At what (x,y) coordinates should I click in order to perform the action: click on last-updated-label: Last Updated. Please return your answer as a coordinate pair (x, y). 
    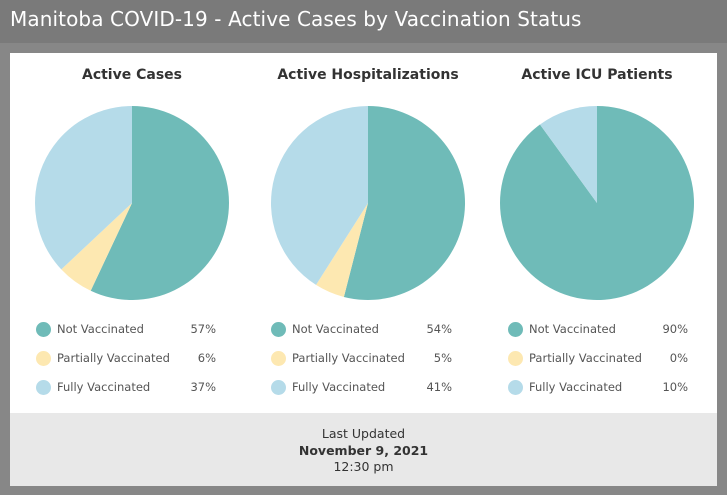
    Looking at the image, I should click on (363, 433).